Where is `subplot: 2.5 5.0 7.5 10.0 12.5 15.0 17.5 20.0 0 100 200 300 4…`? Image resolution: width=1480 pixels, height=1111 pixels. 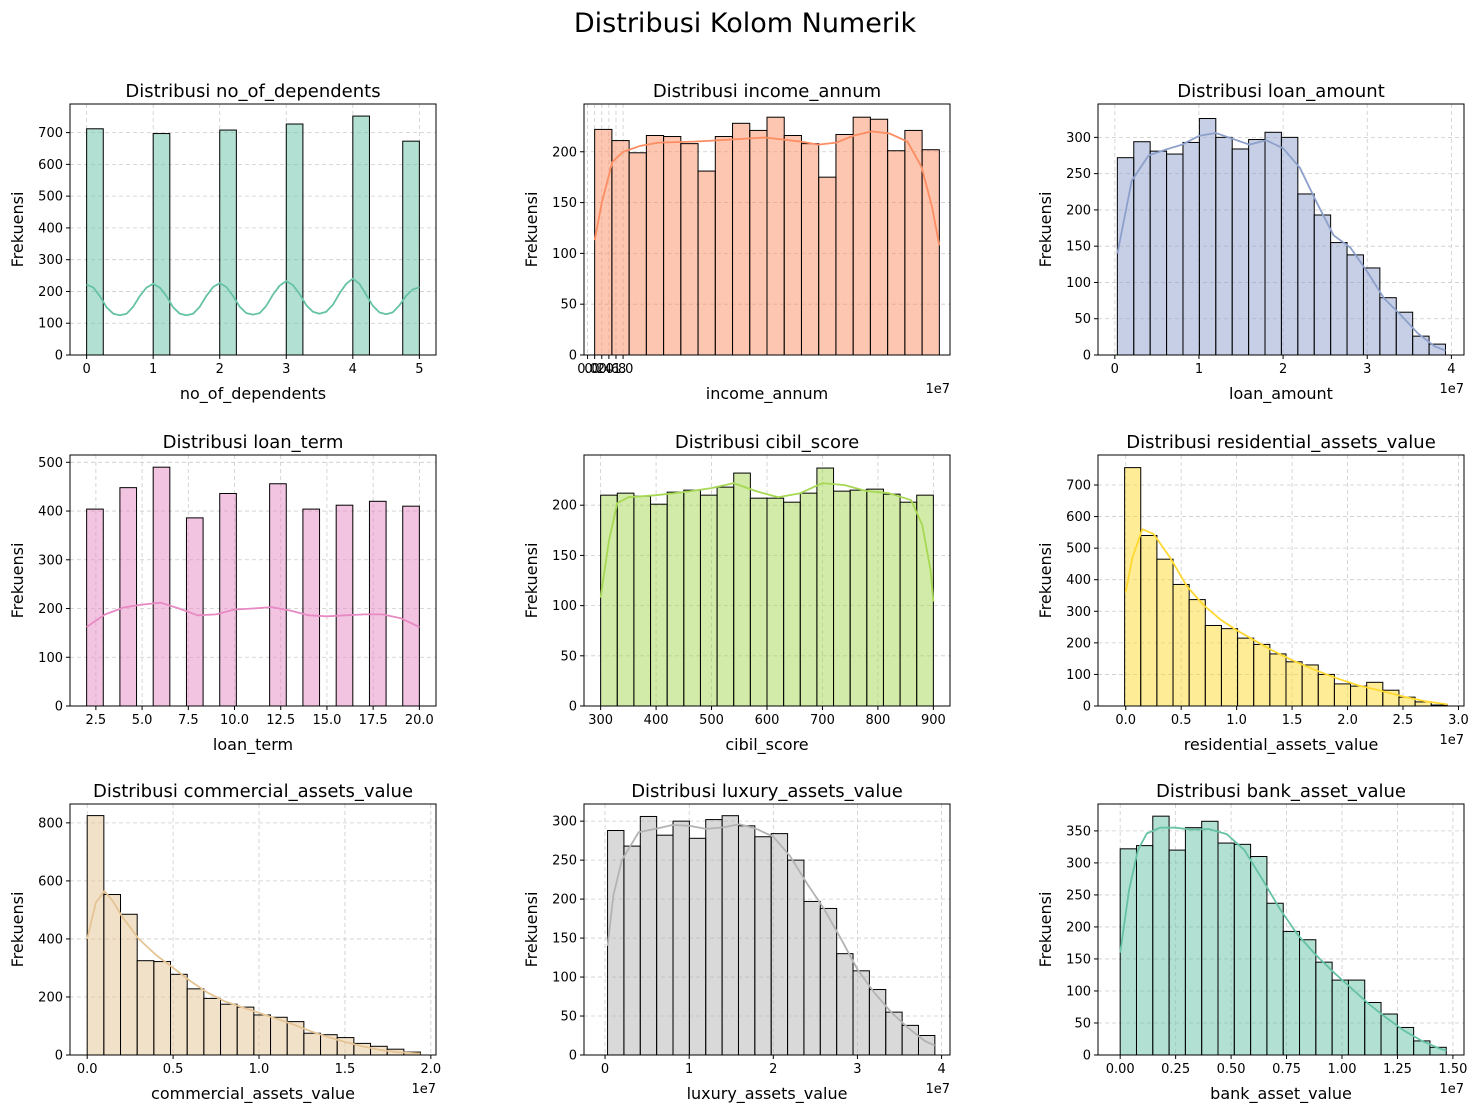 subplot: 2.5 5.0 7.5 10.0 12.5 15.0 17.5 20.0 0 100 200 300 4… is located at coordinates (222, 593).